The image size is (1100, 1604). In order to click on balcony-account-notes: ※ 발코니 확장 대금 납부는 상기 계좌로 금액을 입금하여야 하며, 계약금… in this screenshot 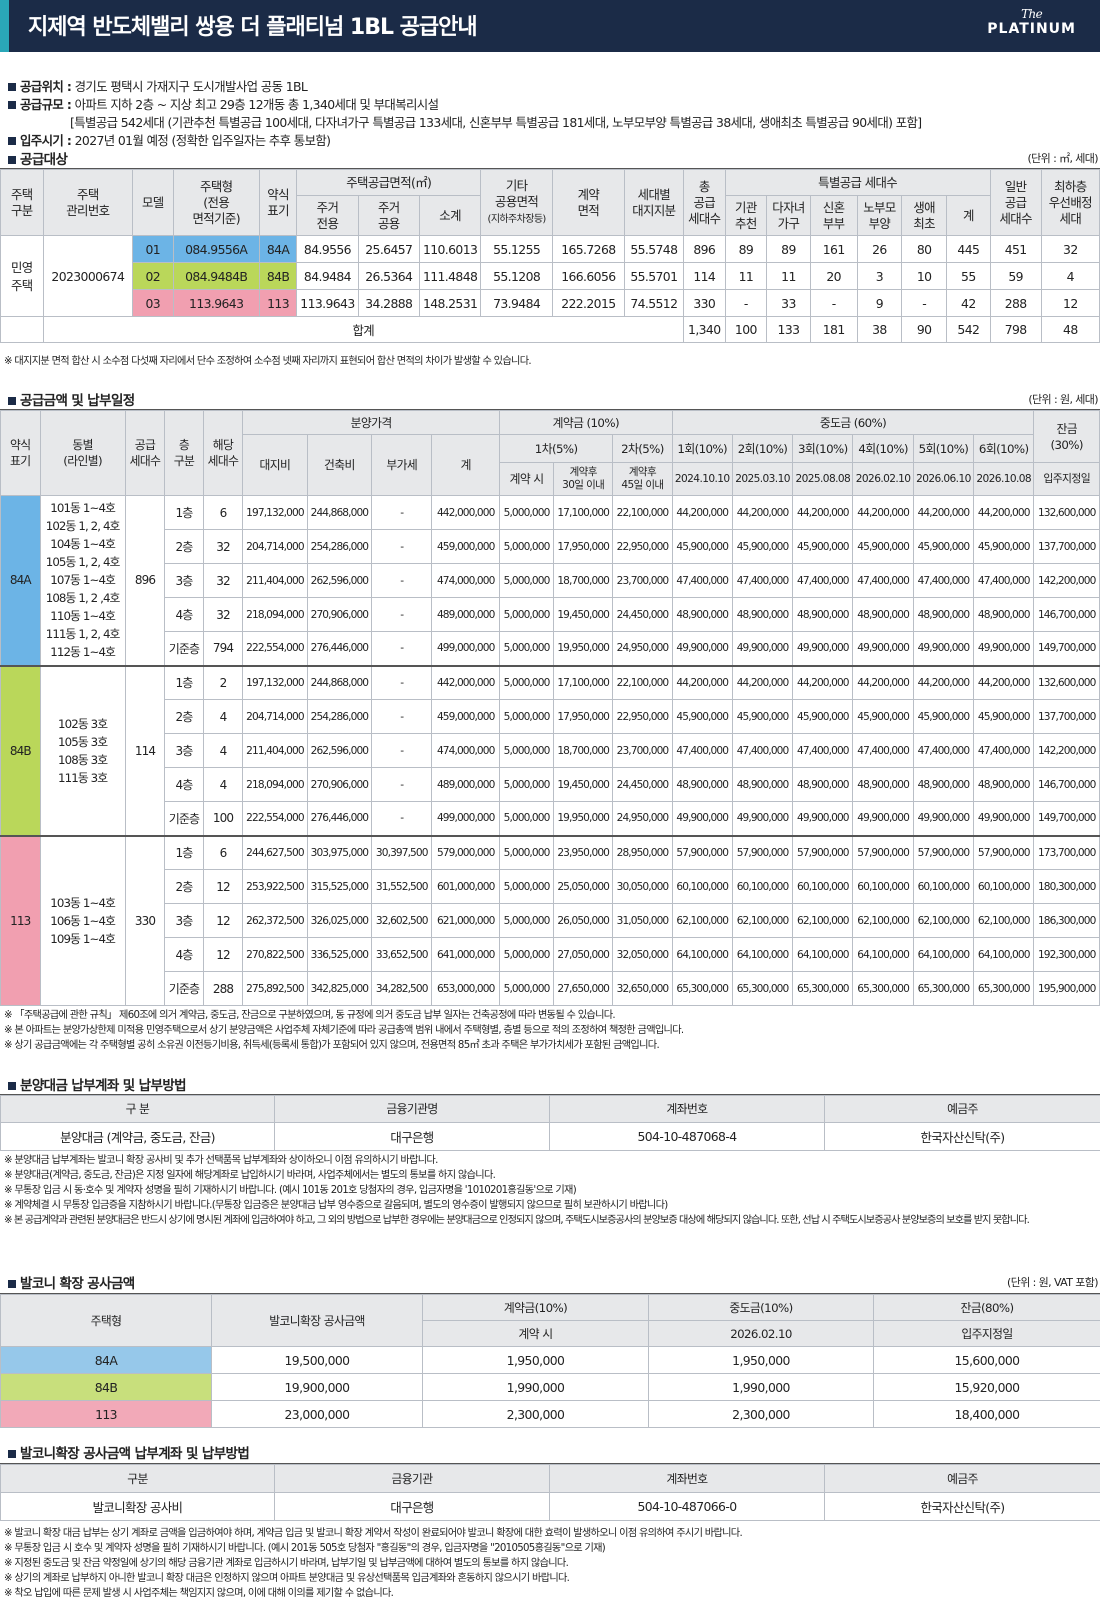, I will do `click(373, 1563)`.